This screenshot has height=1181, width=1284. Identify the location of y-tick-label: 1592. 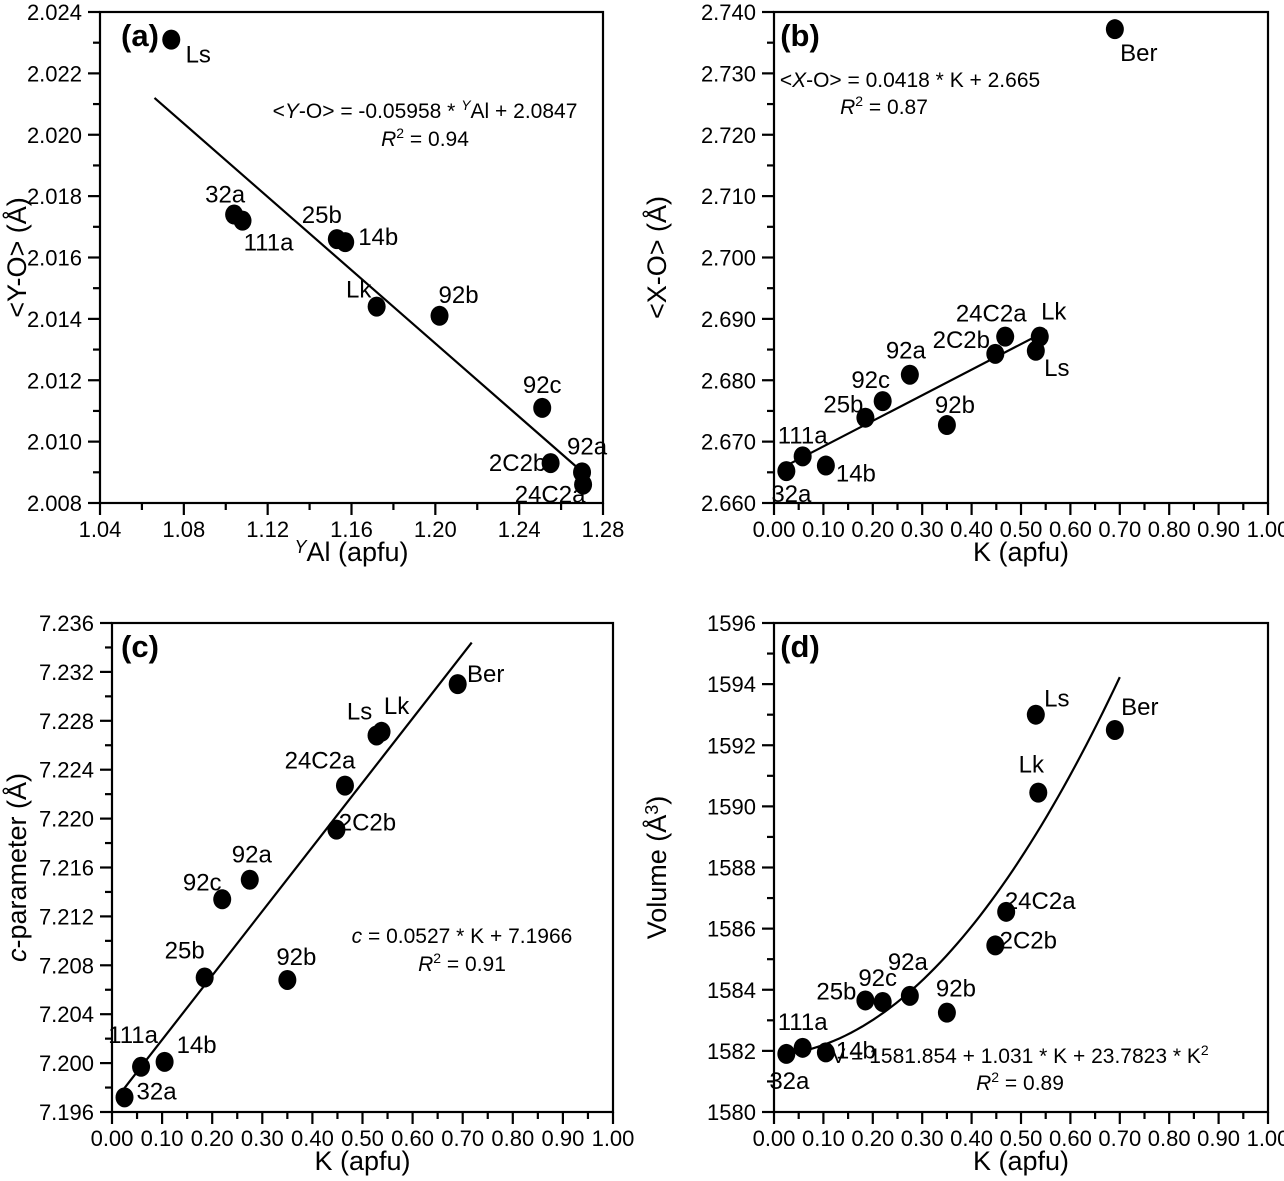
(731, 745).